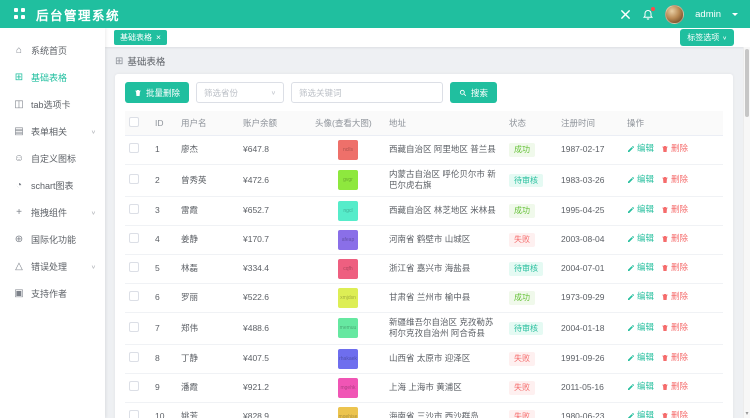  I want to click on toolbar: 批量删除 筛选省份 ∨ 搜索, so click(424, 92).